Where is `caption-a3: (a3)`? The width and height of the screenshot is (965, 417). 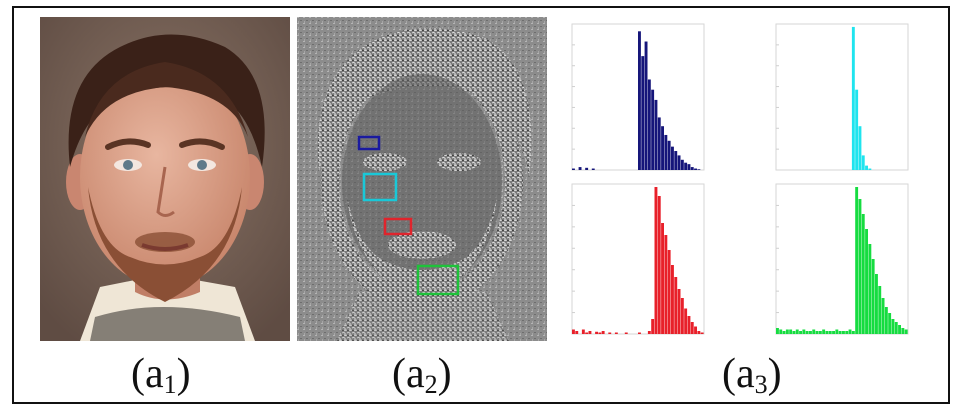
caption-a3: (a3) is located at coordinates (752, 375).